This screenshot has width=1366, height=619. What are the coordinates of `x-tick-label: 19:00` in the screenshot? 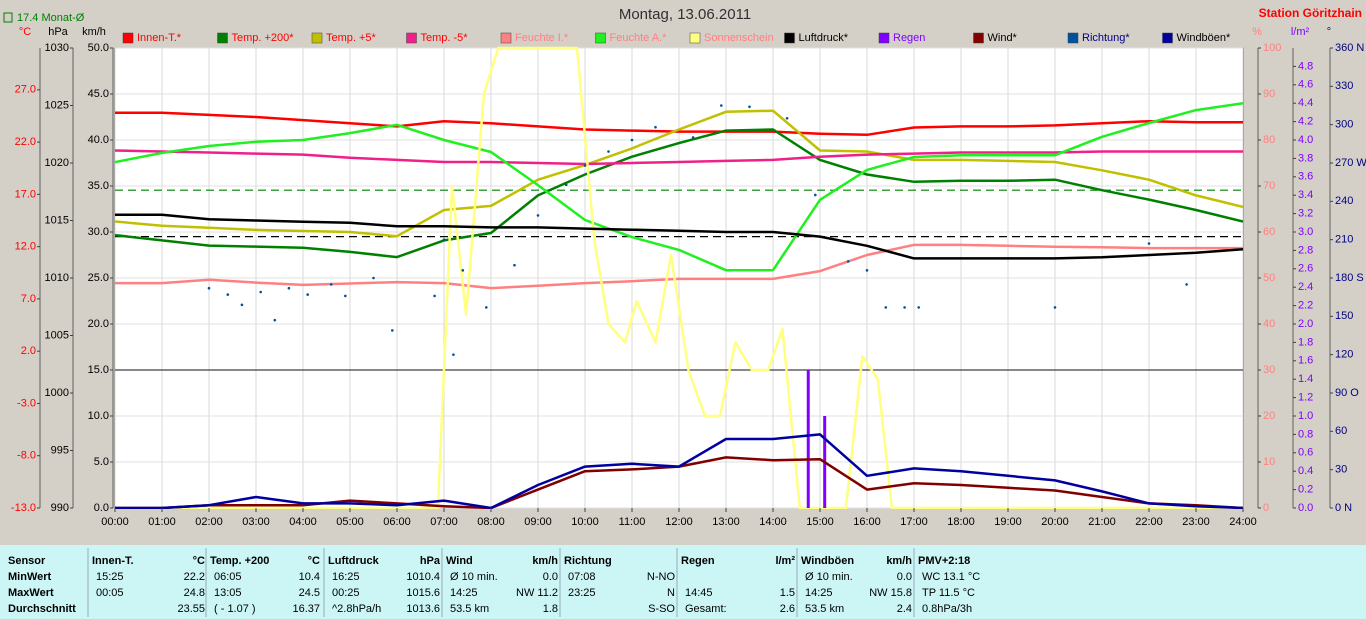 It's located at (1008, 522).